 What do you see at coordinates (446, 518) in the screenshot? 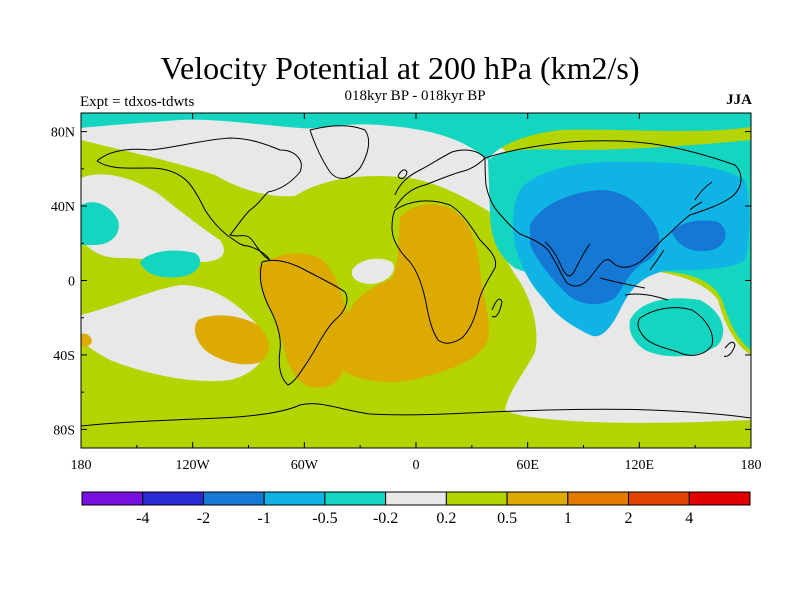
I see `colorbar-label: 0.2` at bounding box center [446, 518].